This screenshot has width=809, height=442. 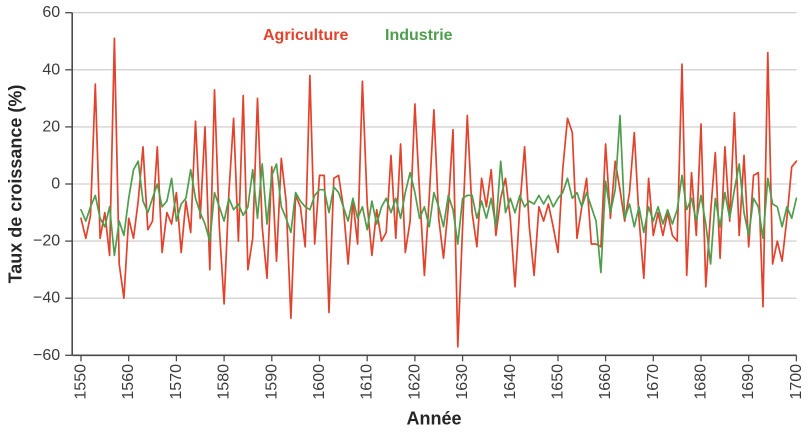 What do you see at coordinates (81, 382) in the screenshot?
I see `x-tick-label: 1550` at bounding box center [81, 382].